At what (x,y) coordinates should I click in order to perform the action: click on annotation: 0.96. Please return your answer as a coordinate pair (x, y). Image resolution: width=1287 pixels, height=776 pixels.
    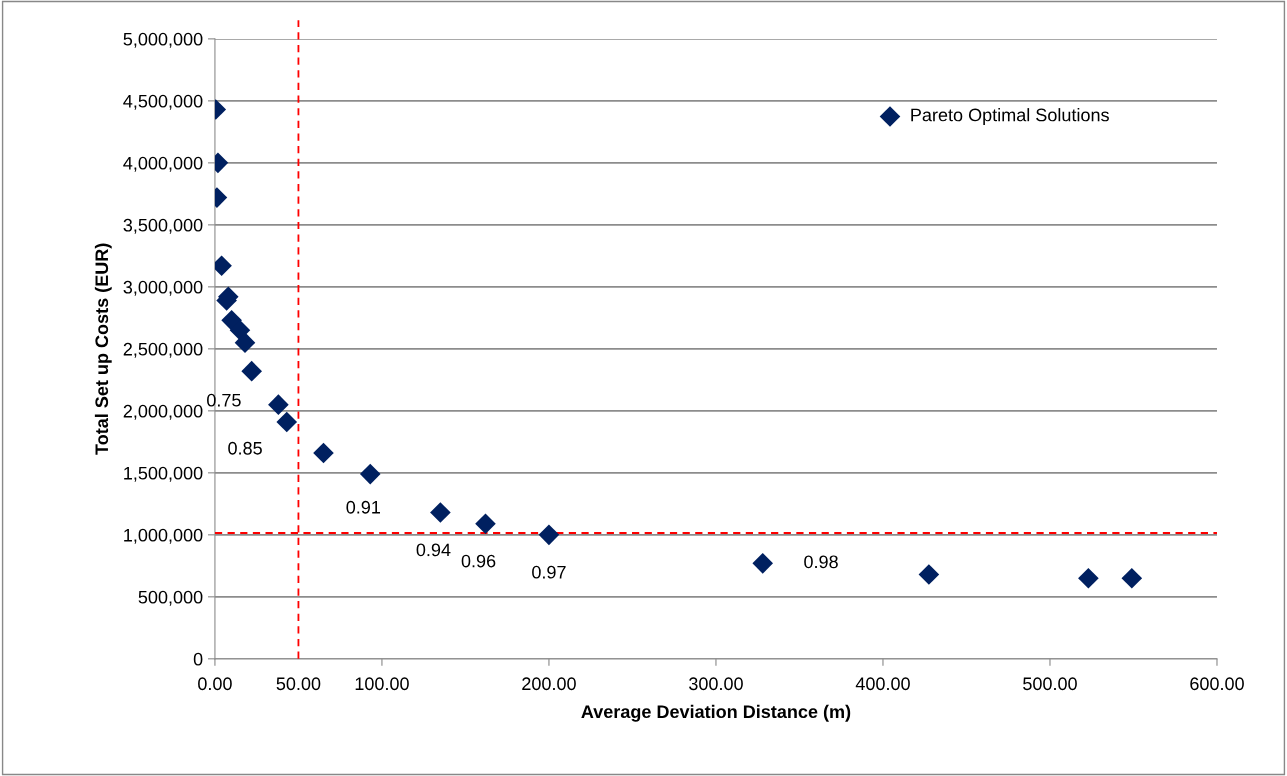
    Looking at the image, I should click on (478, 561).